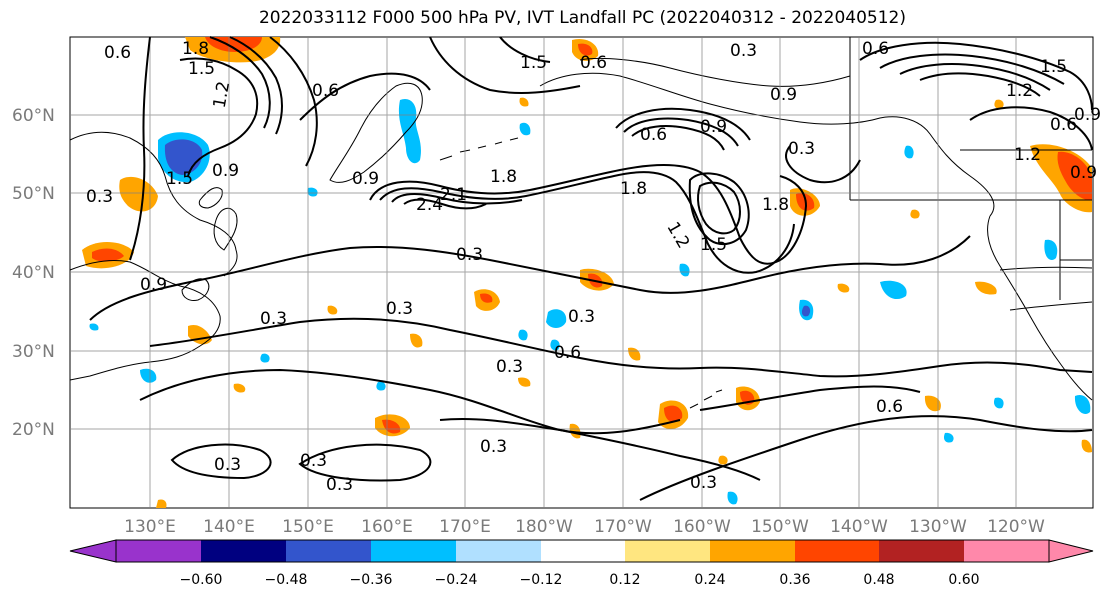 The image size is (1105, 601). What do you see at coordinates (541, 580) in the screenshot?
I see `colorbar-tick-label: −0.12` at bounding box center [541, 580].